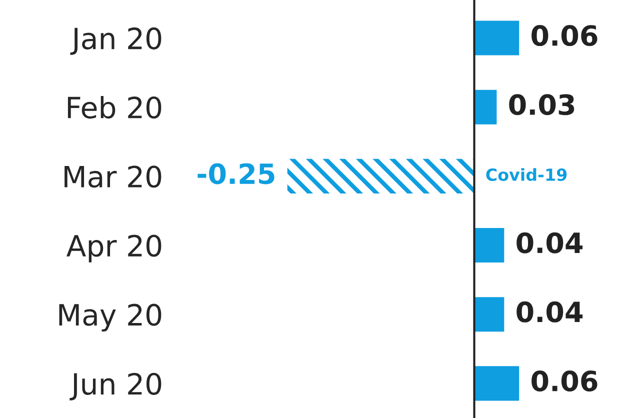  I want to click on y-tick-label: May 20, so click(110, 318).